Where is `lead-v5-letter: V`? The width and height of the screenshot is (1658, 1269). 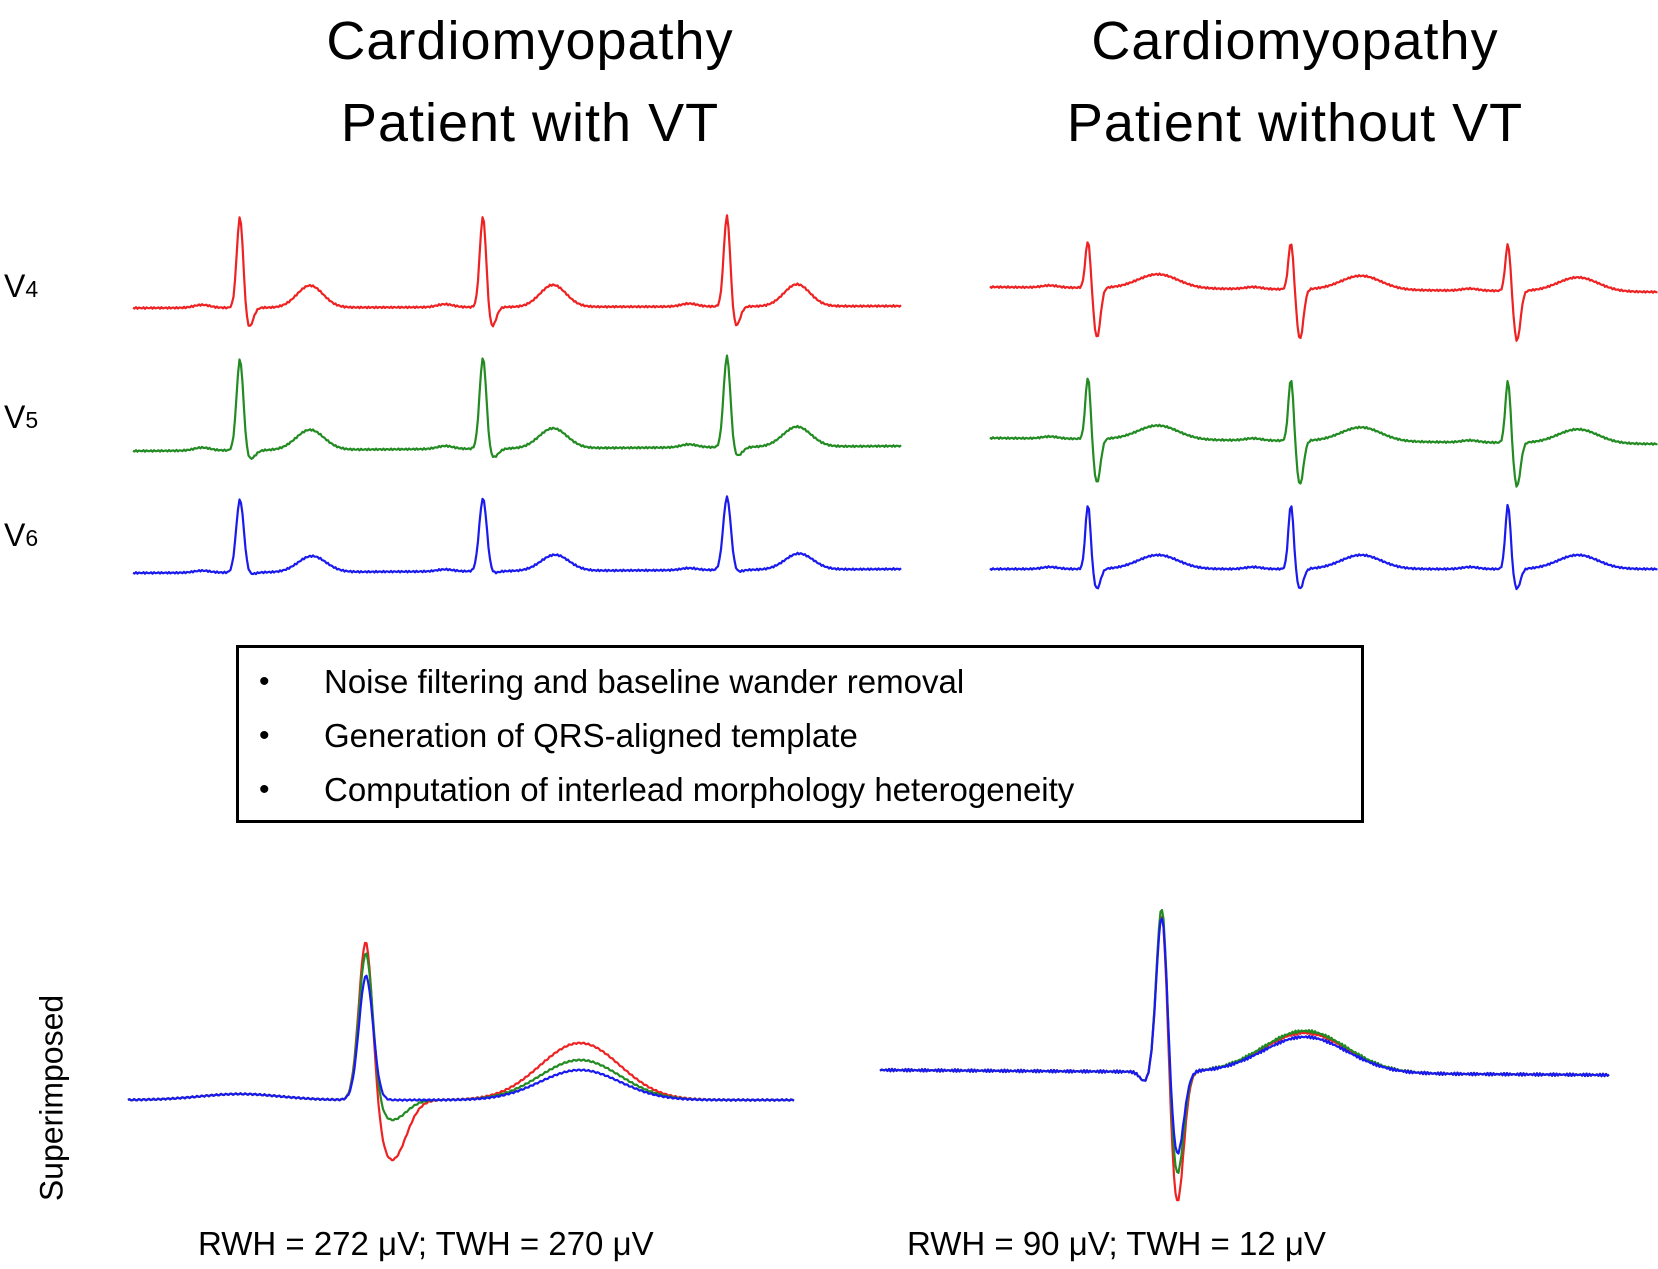 lead-v5-letter: V is located at coordinates (15, 417).